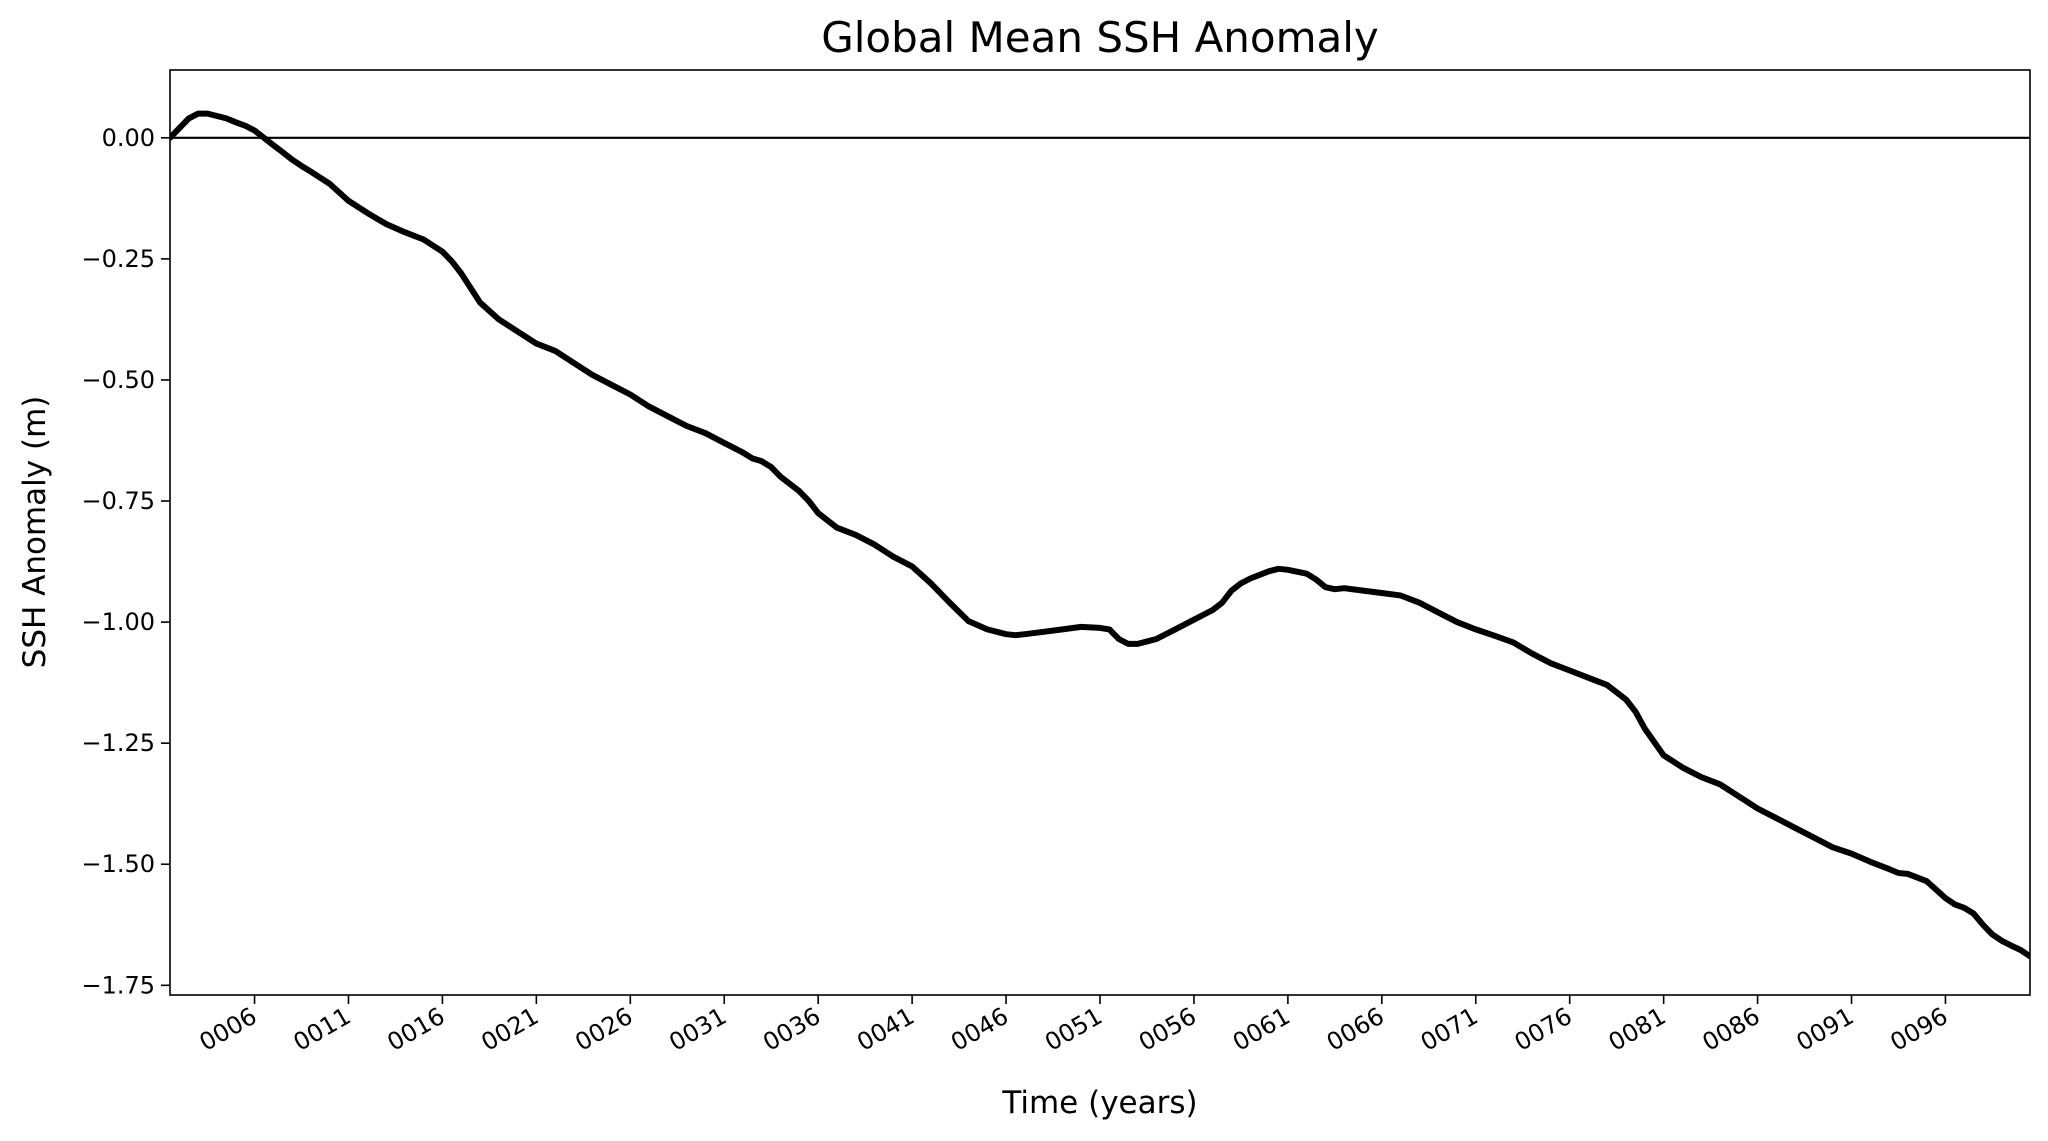 The image size is (2048, 1141). I want to click on x-axis-label: Time (years), so click(1099, 1103).